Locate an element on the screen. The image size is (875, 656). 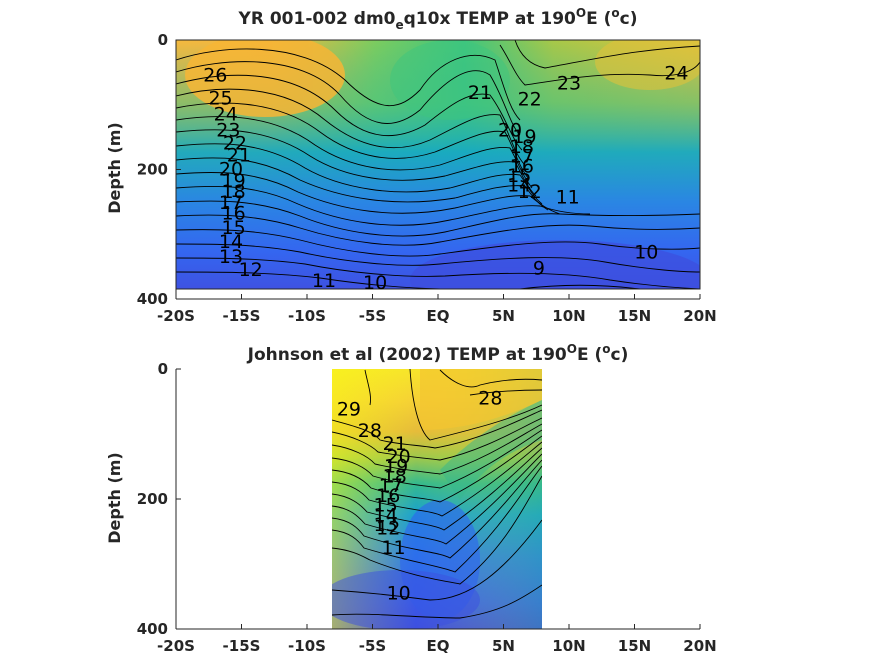
chart-bottom-xtick-label: 15N is located at coordinates (634, 646).